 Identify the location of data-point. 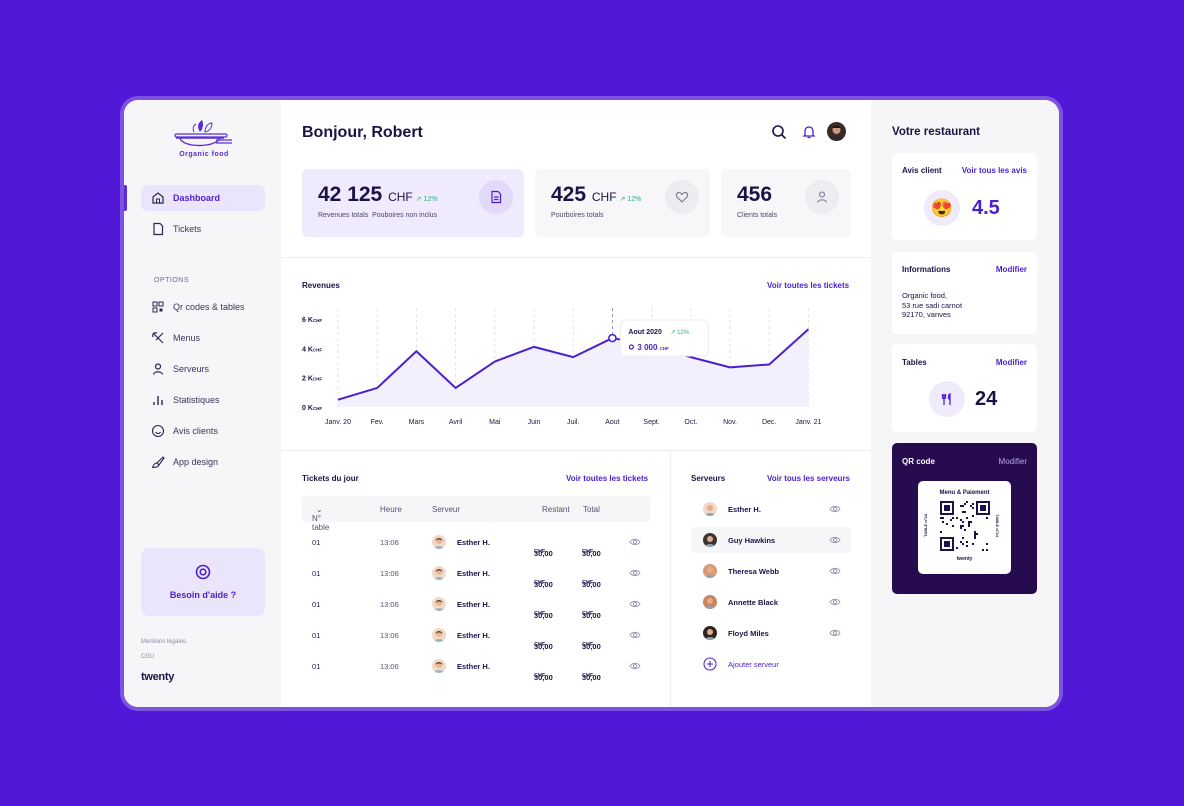
(612, 338).